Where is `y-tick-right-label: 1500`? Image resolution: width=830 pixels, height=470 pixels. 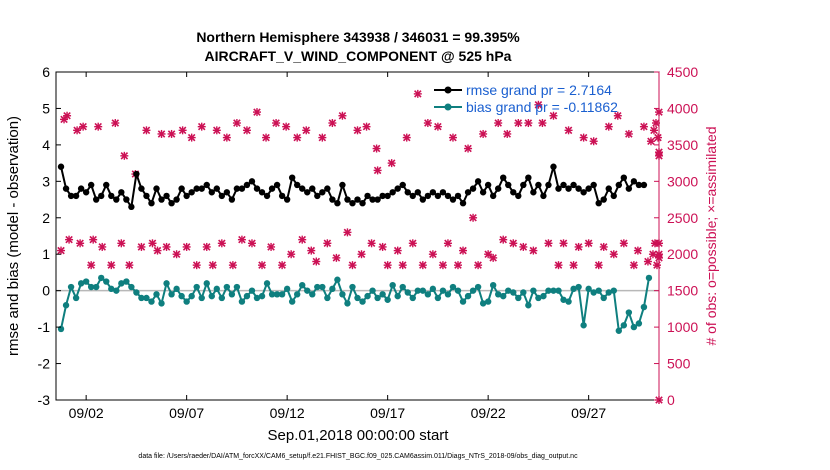
y-tick-right-label: 1500 is located at coordinates (682, 291).